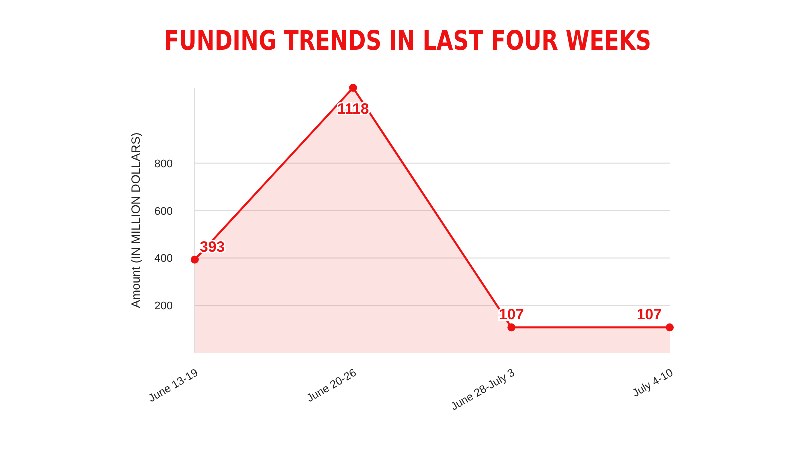  What do you see at coordinates (163, 164) in the screenshot?
I see `y-tick-label: 800` at bounding box center [163, 164].